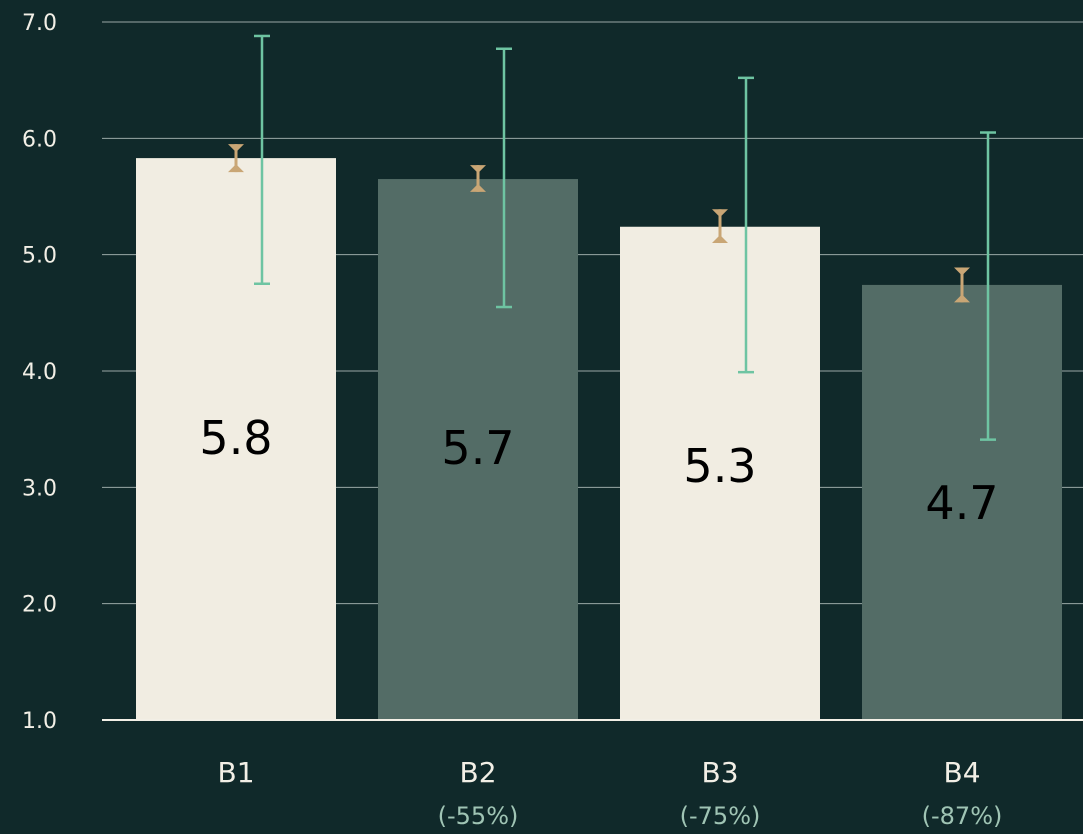  I want to click on y-tick-label: 2.0, so click(39, 605).